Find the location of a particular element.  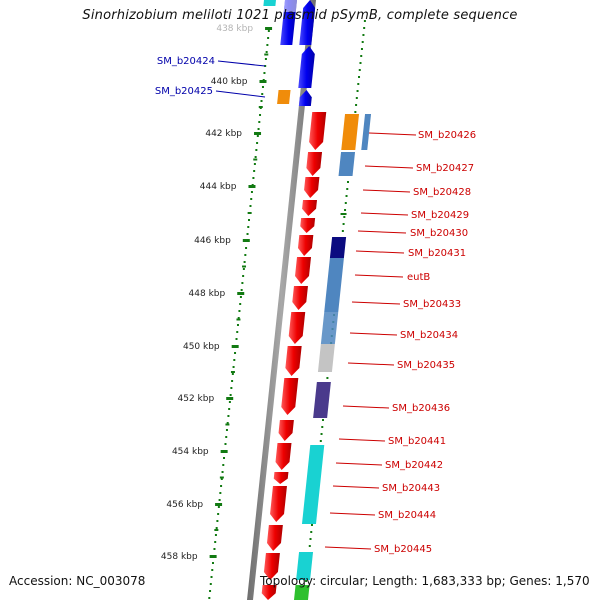

axis-tick-label: 450 kbp is located at coordinates (201, 347).